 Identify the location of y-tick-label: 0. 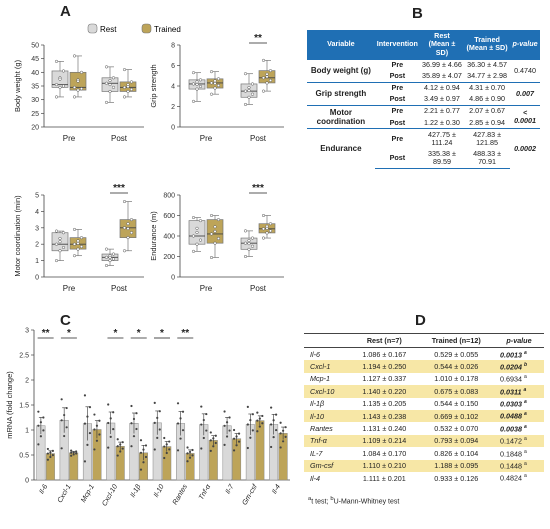
(37, 278).